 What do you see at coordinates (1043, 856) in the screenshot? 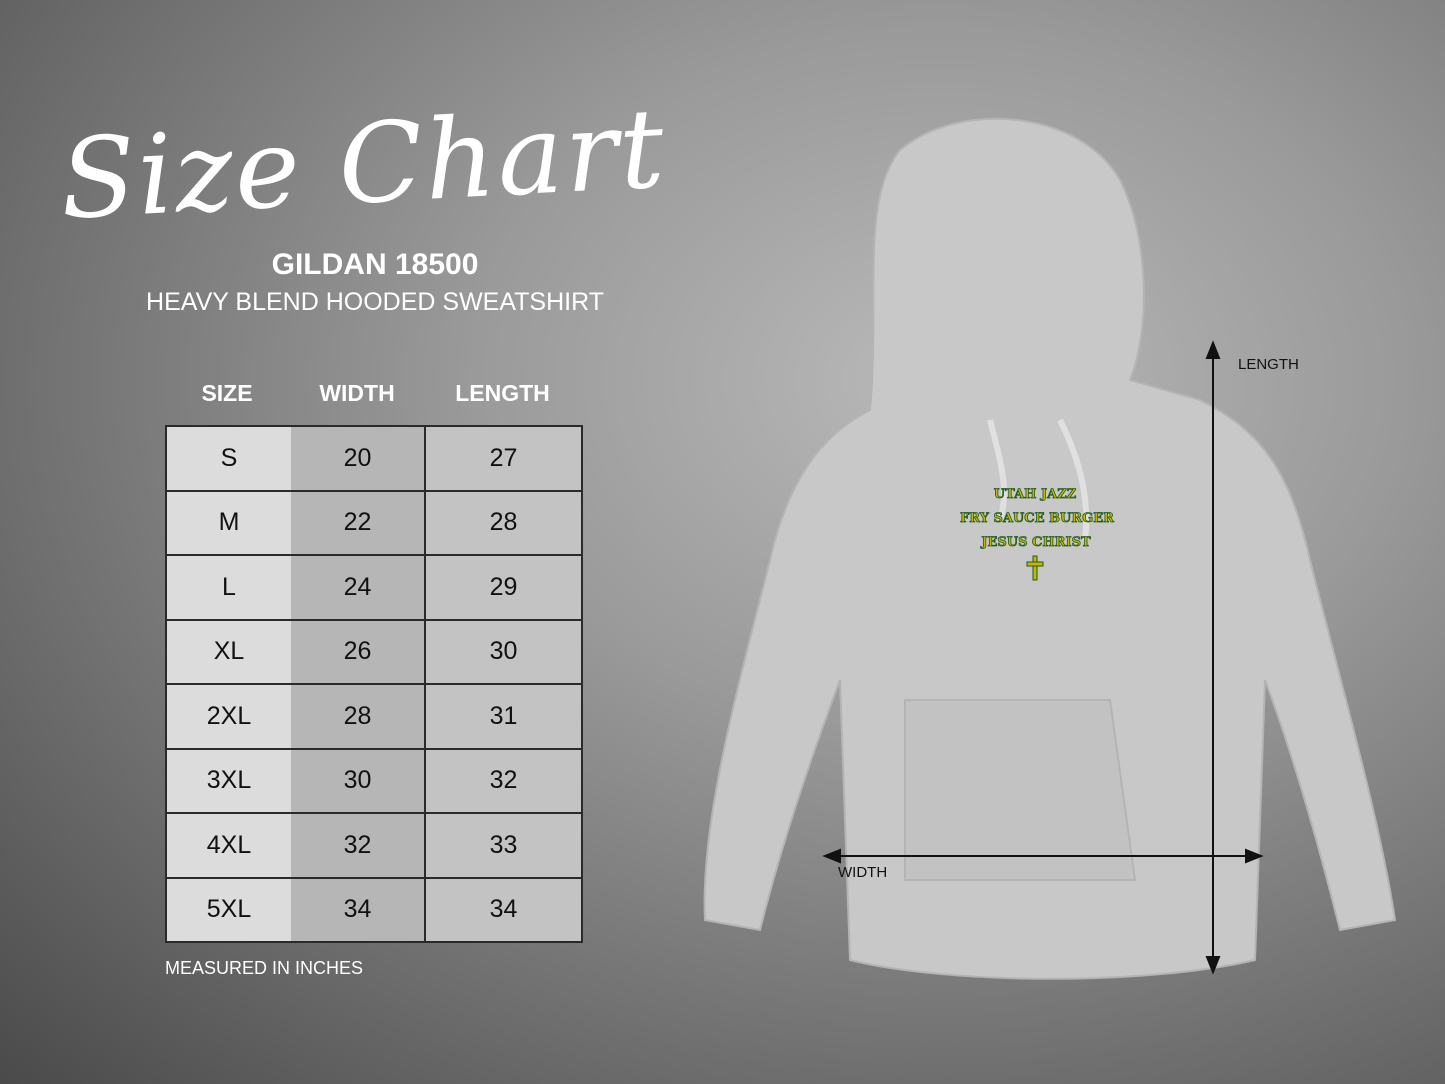
I see `width-arrow` at bounding box center [1043, 856].